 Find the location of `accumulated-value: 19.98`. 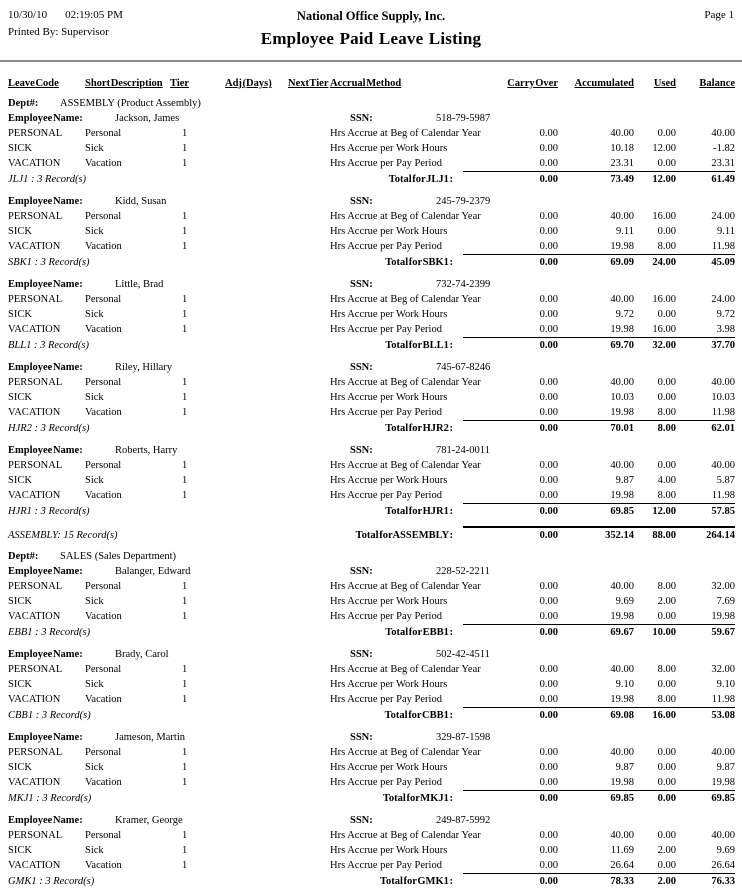

accumulated-value: 19.98 is located at coordinates (622, 699).